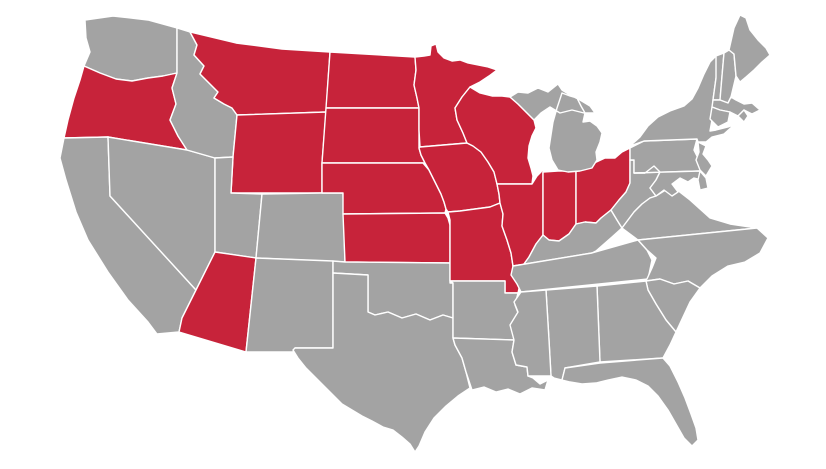 The height and width of the screenshot is (469, 826). I want to click on state-maryland: Maryland, so click(668, 181).